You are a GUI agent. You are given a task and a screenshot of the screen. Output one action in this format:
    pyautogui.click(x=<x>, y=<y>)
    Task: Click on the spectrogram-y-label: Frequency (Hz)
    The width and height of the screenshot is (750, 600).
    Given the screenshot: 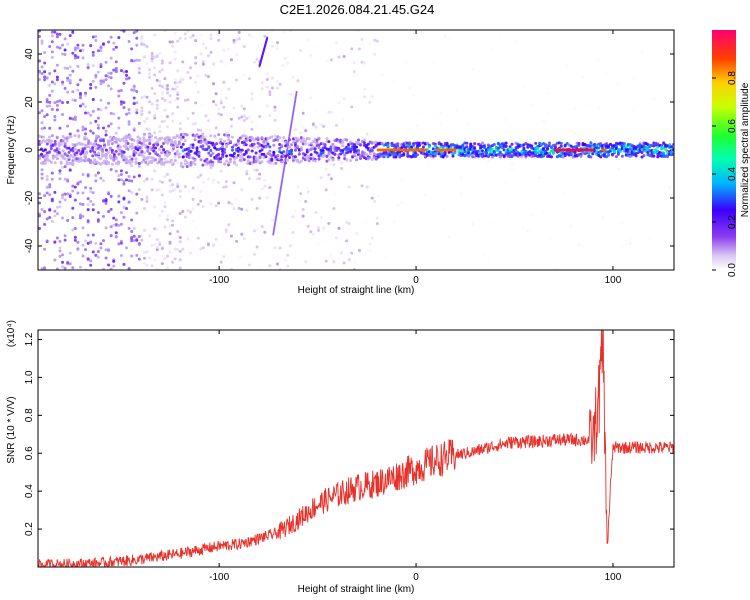 What is the action you would take?
    pyautogui.click(x=11, y=150)
    